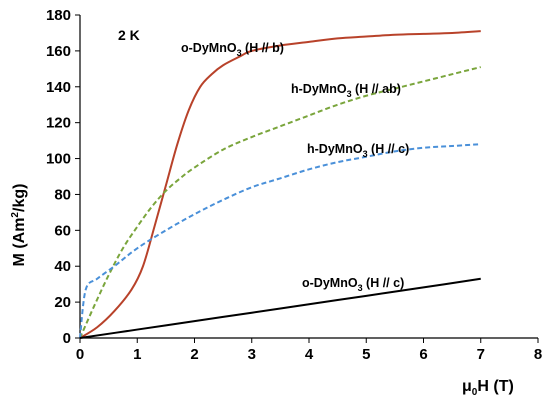 The width and height of the screenshot is (550, 400). I want to click on y-tick-label: 80, so click(62, 194).